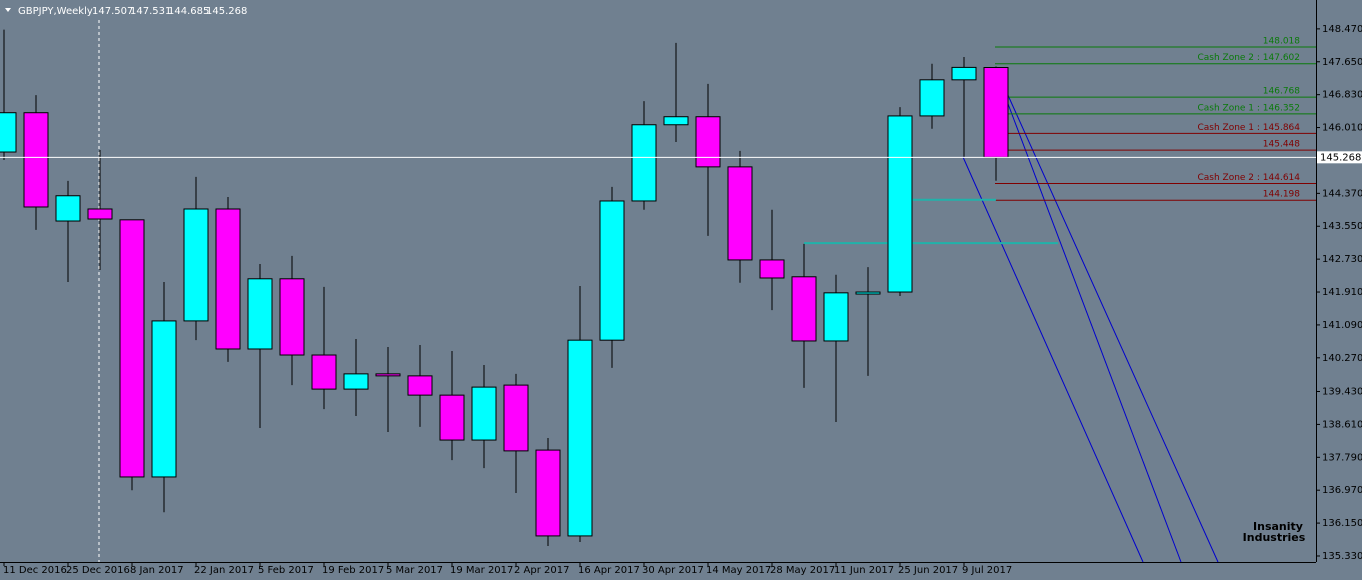  Describe the element at coordinates (112, 11) in the screenshot. I see `open-label: 147.507` at that location.